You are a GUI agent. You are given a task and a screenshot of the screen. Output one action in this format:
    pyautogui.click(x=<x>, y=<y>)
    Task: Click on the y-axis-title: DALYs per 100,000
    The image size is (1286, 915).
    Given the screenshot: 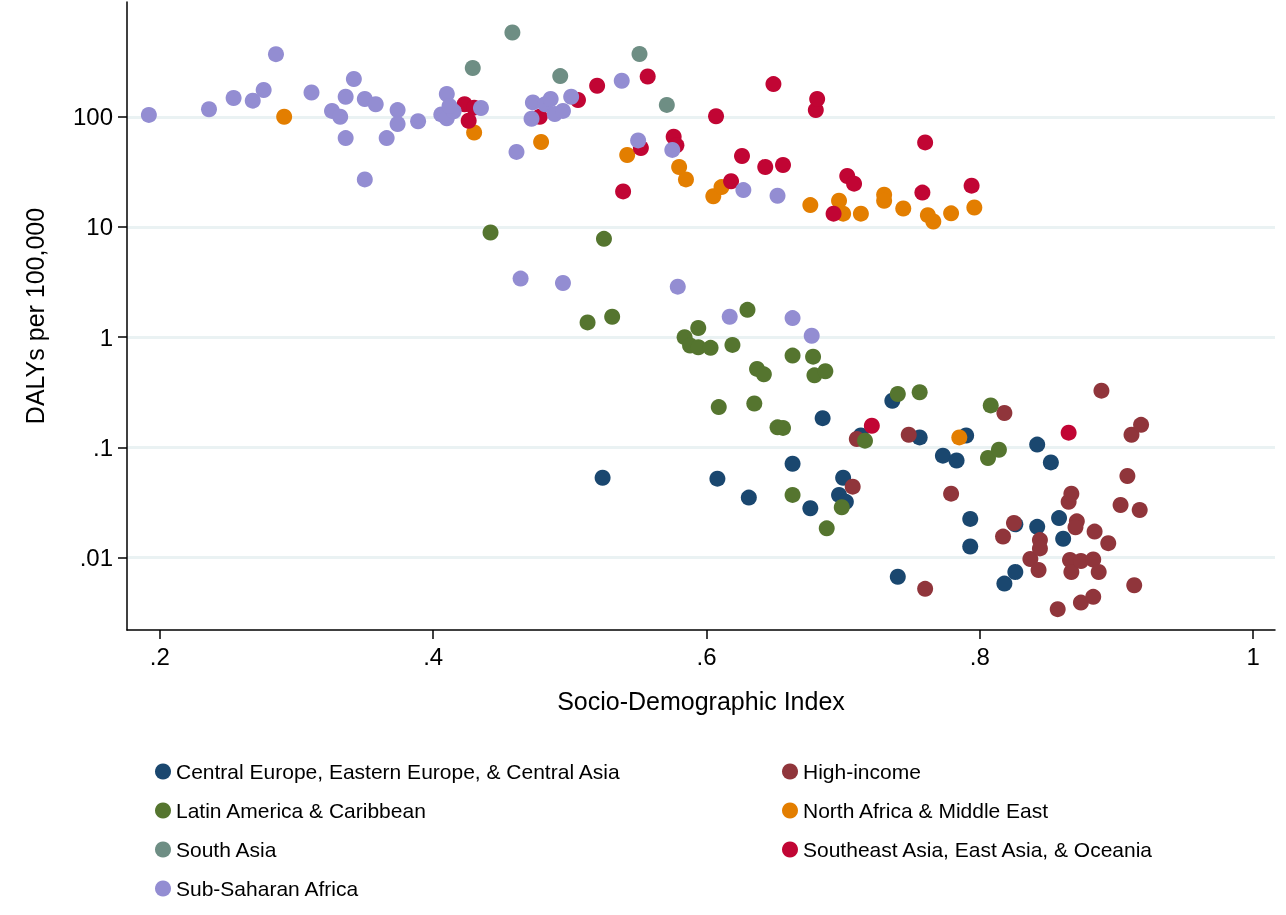 What is the action you would take?
    pyautogui.click(x=34, y=316)
    